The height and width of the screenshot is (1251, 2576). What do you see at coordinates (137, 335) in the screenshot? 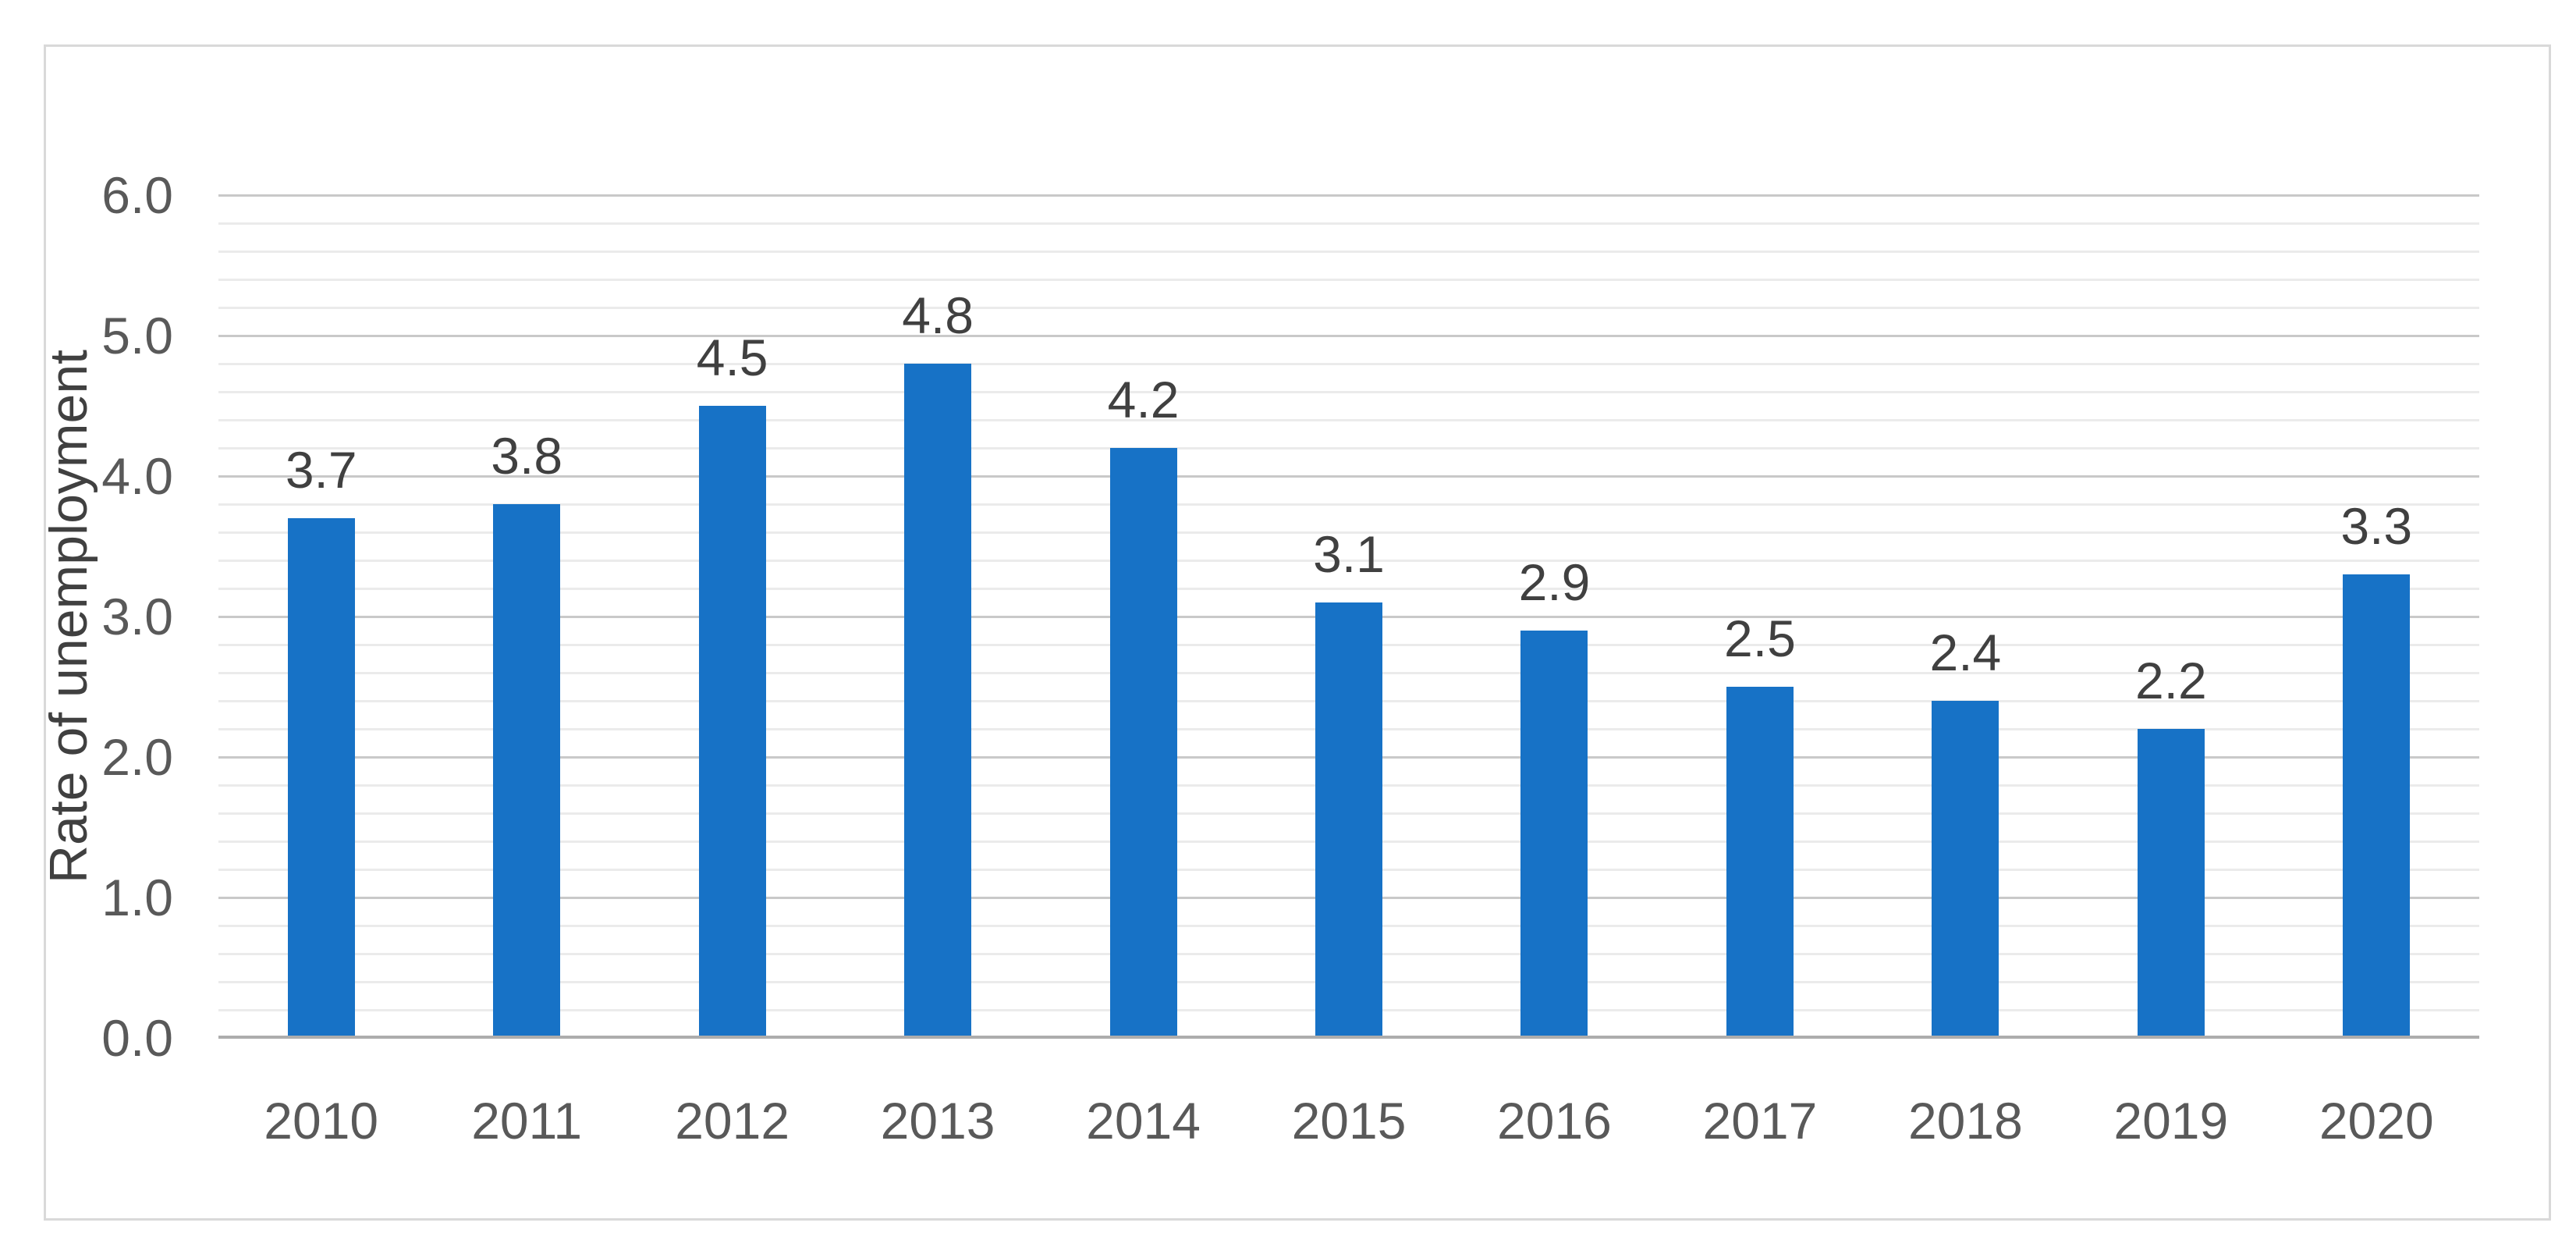
I see `y-tick-label-5.0: 5.0` at bounding box center [137, 335].